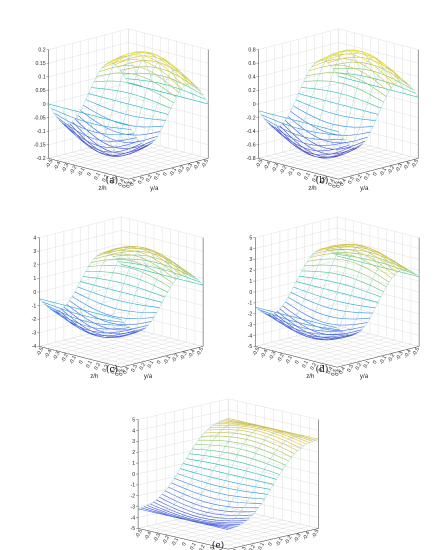 The image size is (445, 550). What do you see at coordinates (251, 50) in the screenshot?
I see `w-tick-label-0: 0.8` at bounding box center [251, 50].